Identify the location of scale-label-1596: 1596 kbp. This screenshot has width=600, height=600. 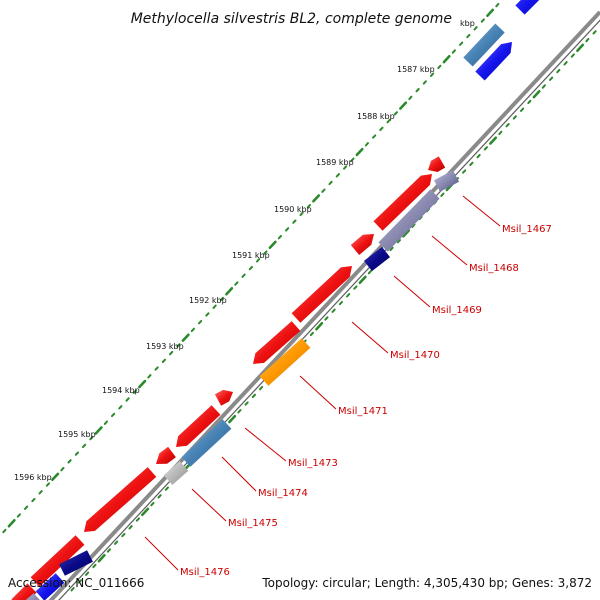
(33, 477).